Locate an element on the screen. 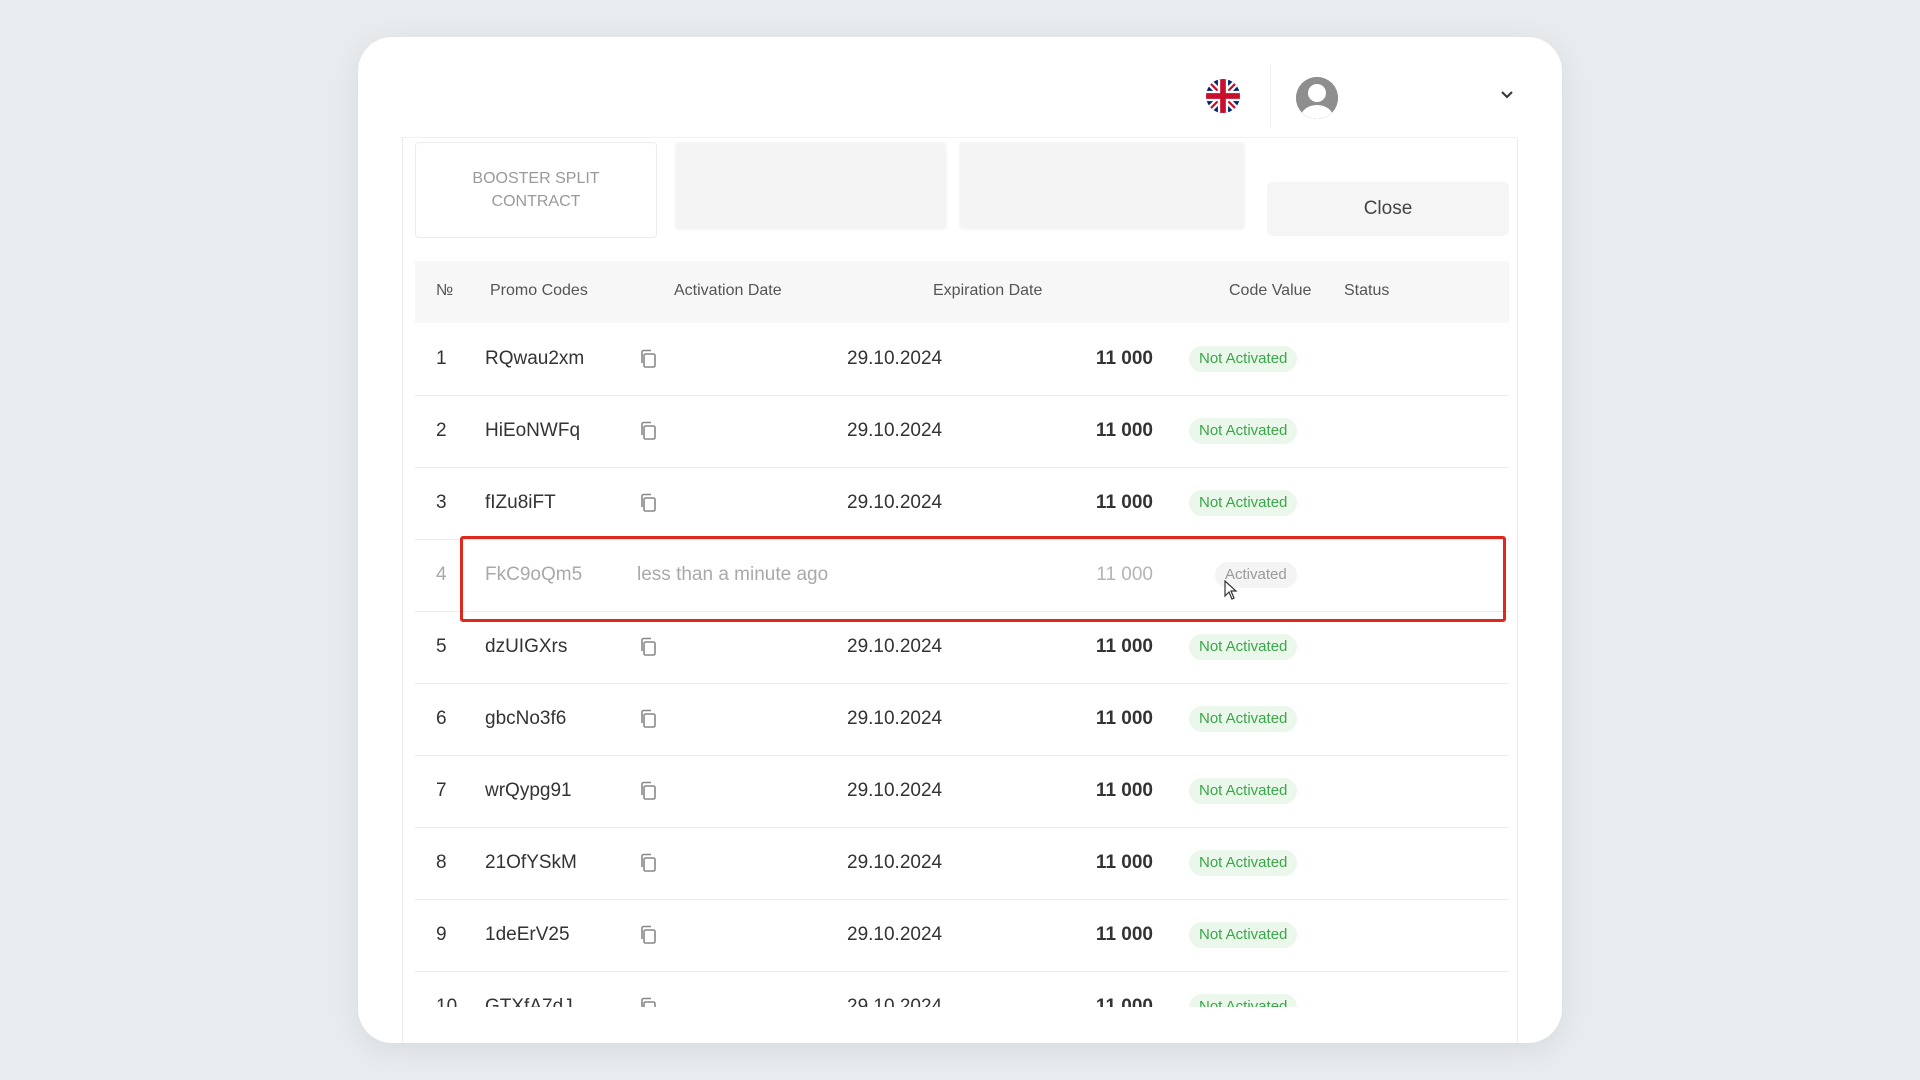 The image size is (1920, 1080). table-row: 2 HiEoNWFq 29.10.2024 11 000 Not Activated is located at coordinates (962, 432).